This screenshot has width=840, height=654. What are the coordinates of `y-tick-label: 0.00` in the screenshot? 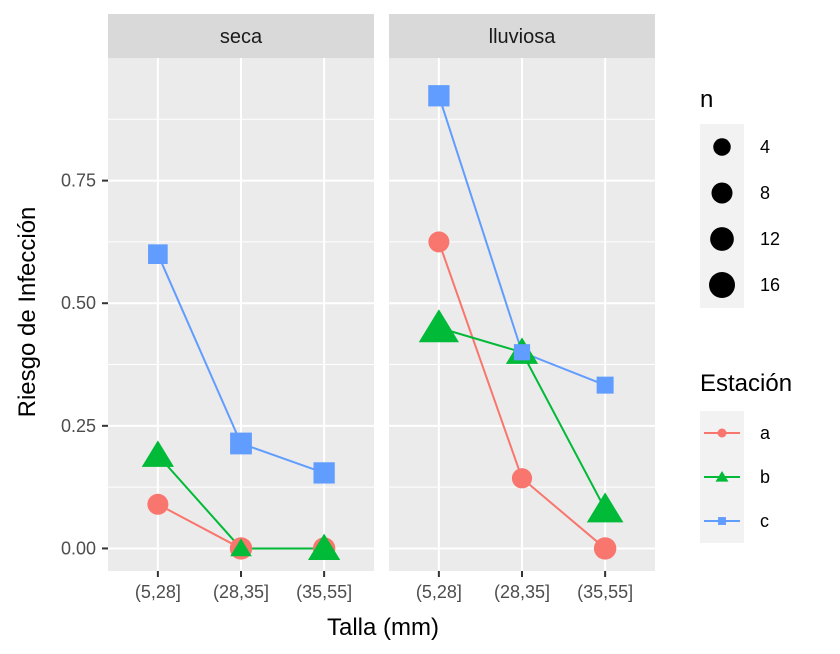 It's located at (78, 548).